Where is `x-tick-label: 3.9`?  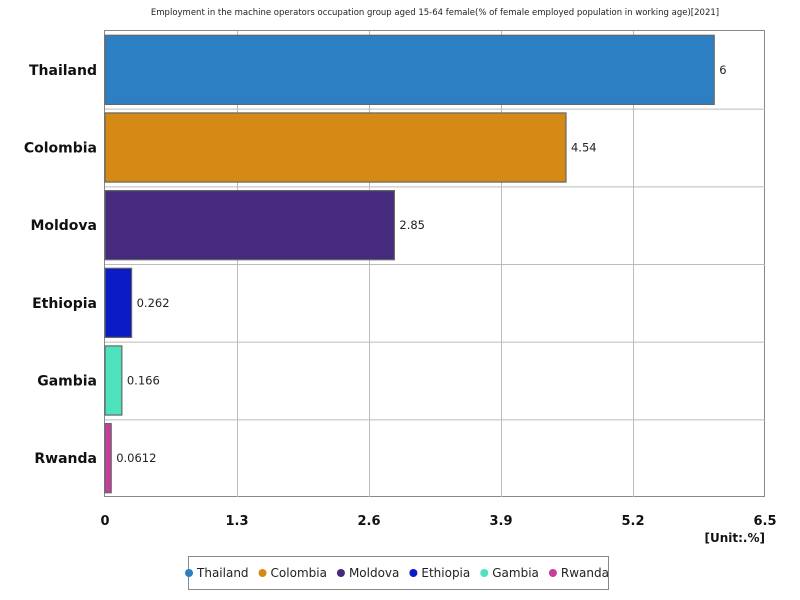
x-tick-label: 3.9 is located at coordinates (500, 521).